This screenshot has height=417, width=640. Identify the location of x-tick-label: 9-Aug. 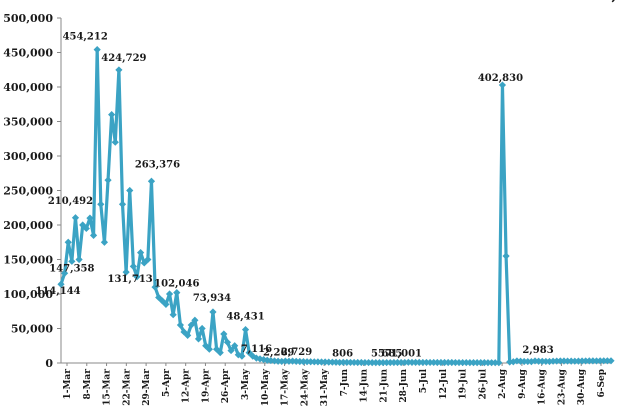
(523, 383).